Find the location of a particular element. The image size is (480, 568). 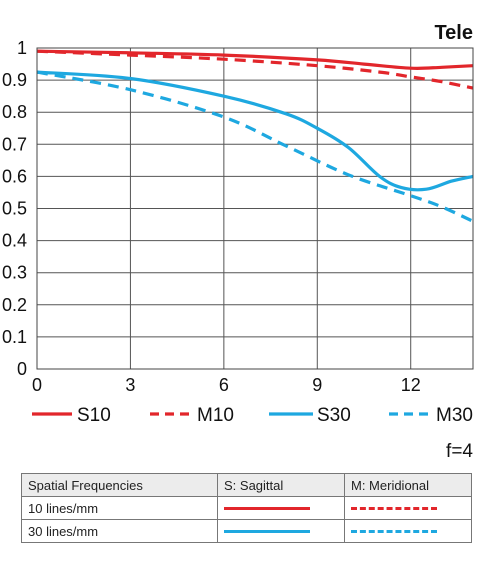

chart-corner-title: Tele is located at coordinates (453, 33).